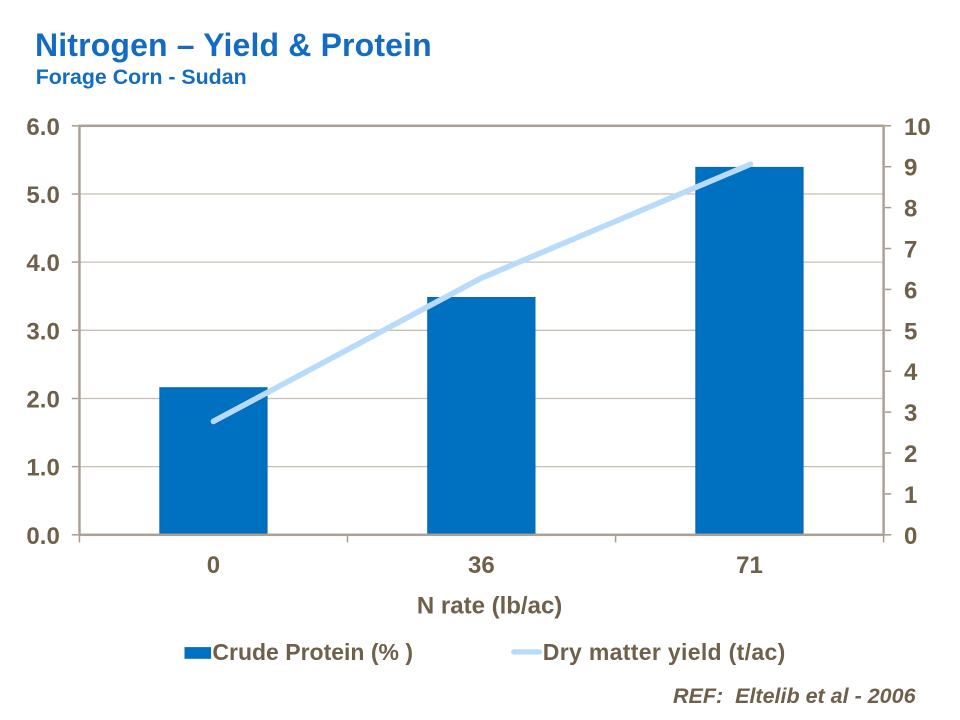 The height and width of the screenshot is (720, 960). I want to click on svg-text: 6.0, so click(42, 127).